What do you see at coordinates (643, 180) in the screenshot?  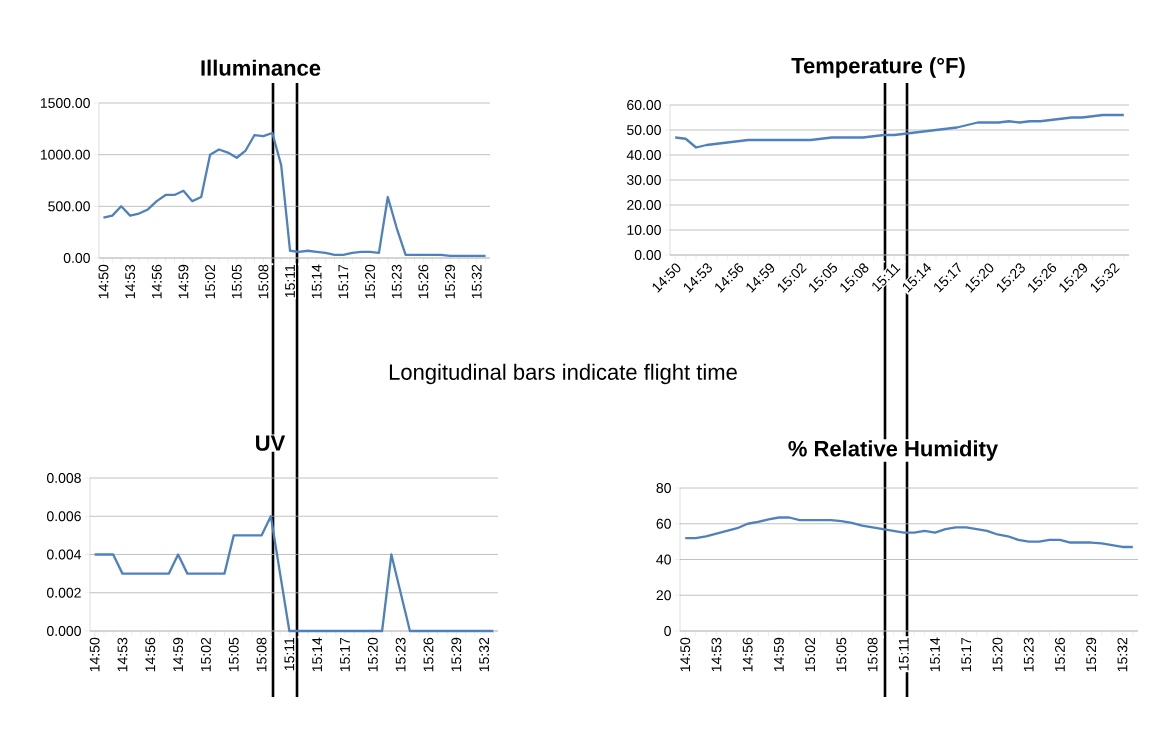 I see `y-tick-label: 30.00` at bounding box center [643, 180].